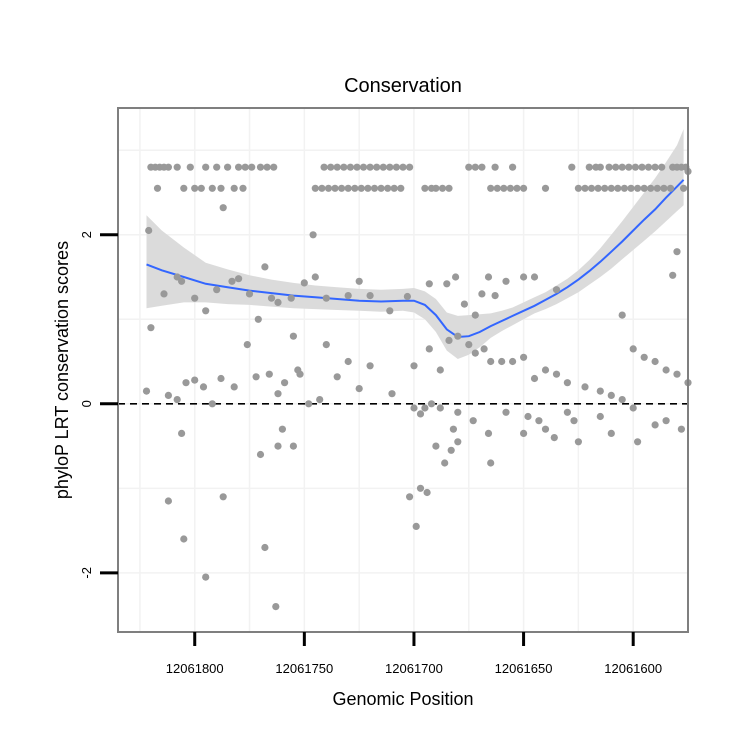 The width and height of the screenshot is (750, 750). Describe the element at coordinates (98, 405) in the screenshot. I see `y-axis: -2 0 2` at that location.